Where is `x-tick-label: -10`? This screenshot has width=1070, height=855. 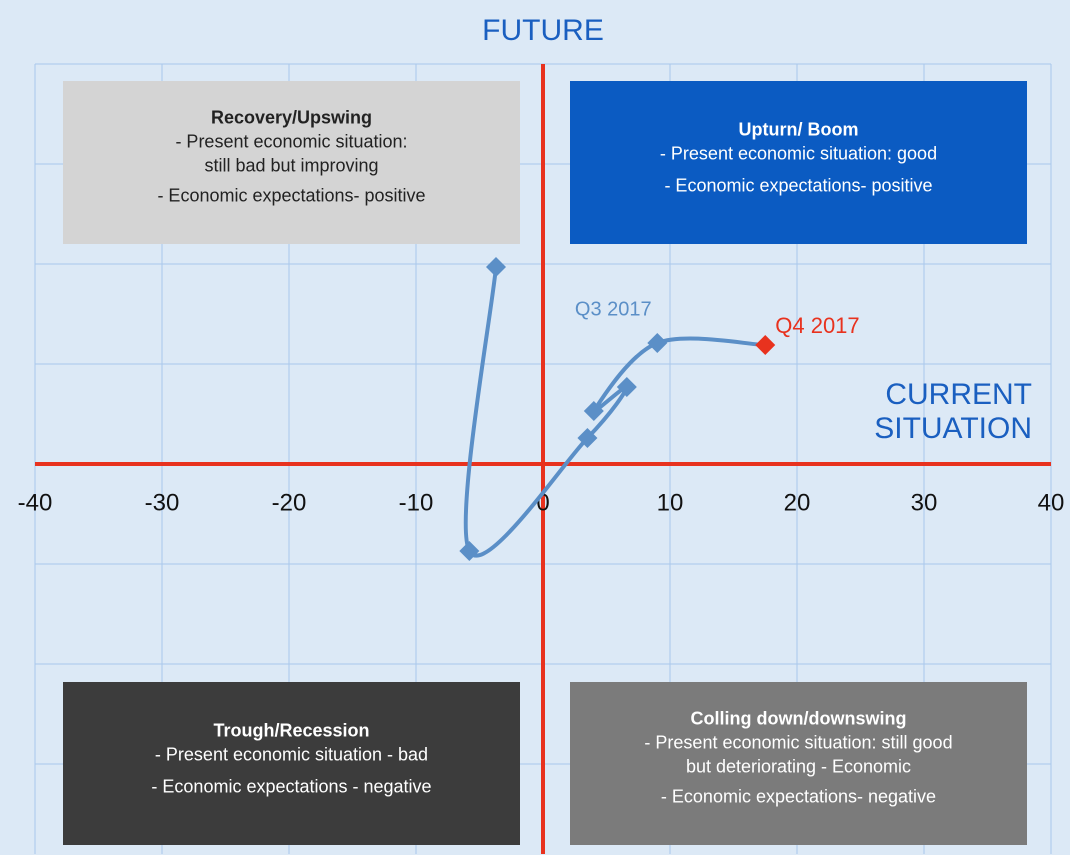
x-tick-label: -10 is located at coordinates (416, 502).